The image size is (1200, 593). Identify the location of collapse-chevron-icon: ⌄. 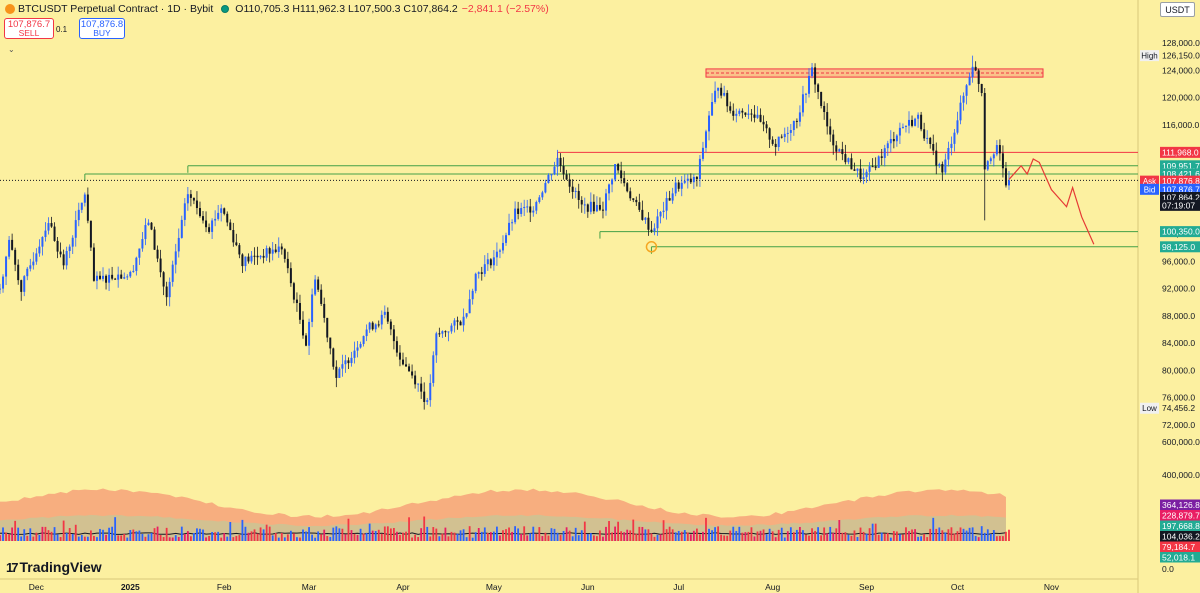
(11, 49).